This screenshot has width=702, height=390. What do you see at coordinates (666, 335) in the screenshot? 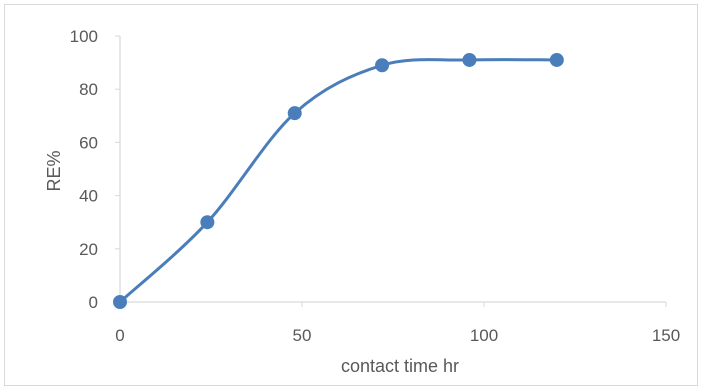
I see `x-tick-label: 150` at bounding box center [666, 335].